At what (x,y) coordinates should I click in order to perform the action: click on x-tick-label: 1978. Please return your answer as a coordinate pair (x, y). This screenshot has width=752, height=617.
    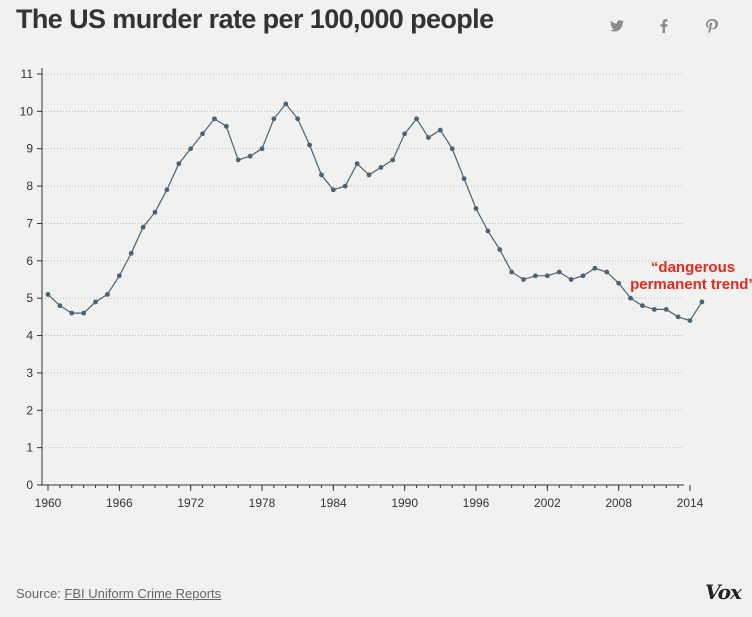
    Looking at the image, I should click on (262, 503).